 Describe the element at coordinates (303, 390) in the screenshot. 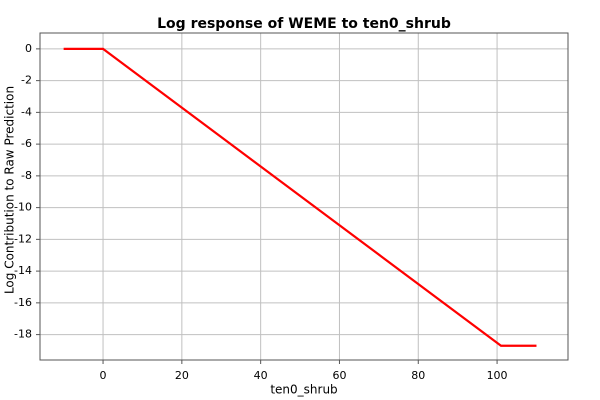

I see `x-axis-label: ten0_shrub` at that location.